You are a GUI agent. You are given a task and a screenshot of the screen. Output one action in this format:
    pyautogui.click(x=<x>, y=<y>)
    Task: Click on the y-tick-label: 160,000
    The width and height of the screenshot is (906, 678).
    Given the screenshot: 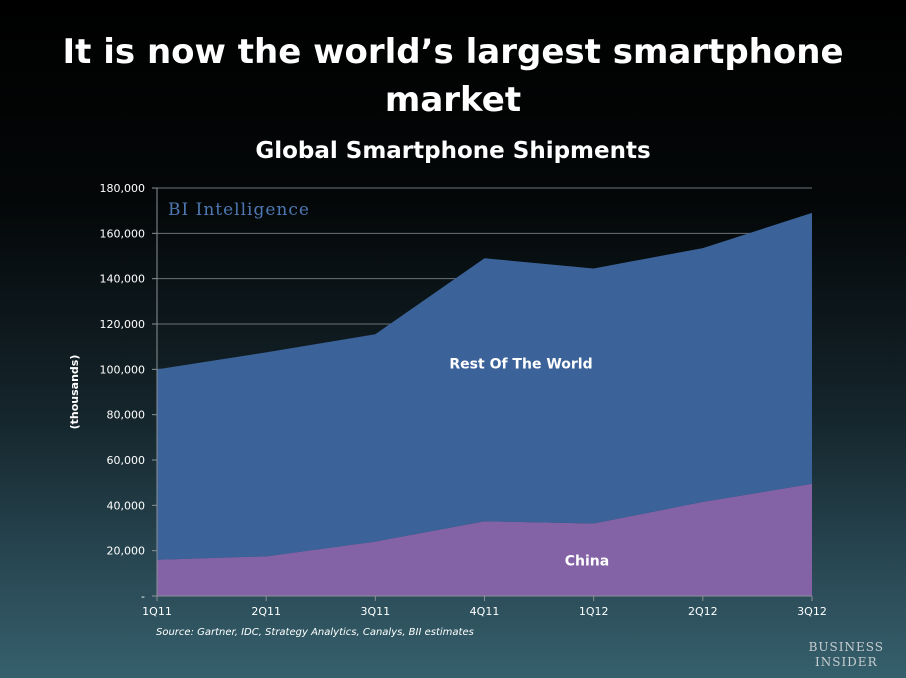 What is the action you would take?
    pyautogui.click(x=123, y=233)
    